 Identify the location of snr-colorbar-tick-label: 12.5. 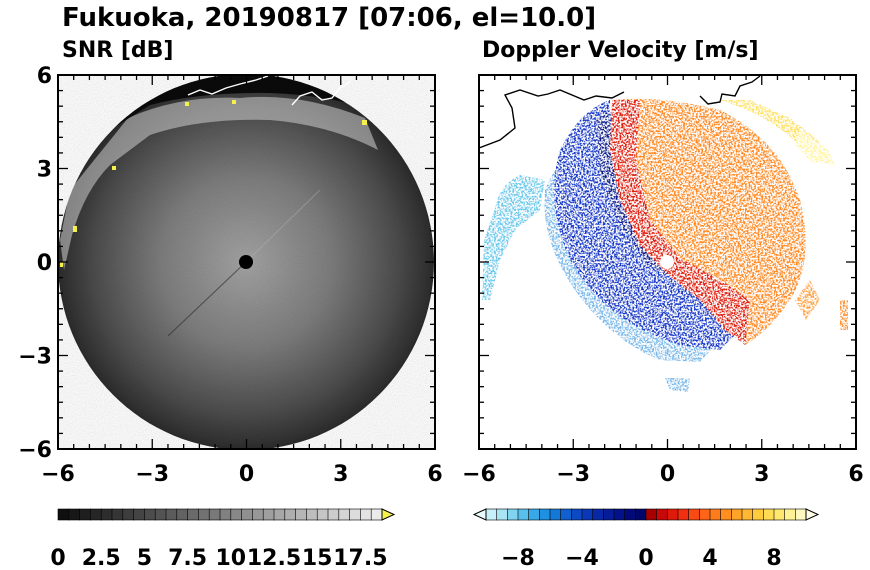
(274, 558).